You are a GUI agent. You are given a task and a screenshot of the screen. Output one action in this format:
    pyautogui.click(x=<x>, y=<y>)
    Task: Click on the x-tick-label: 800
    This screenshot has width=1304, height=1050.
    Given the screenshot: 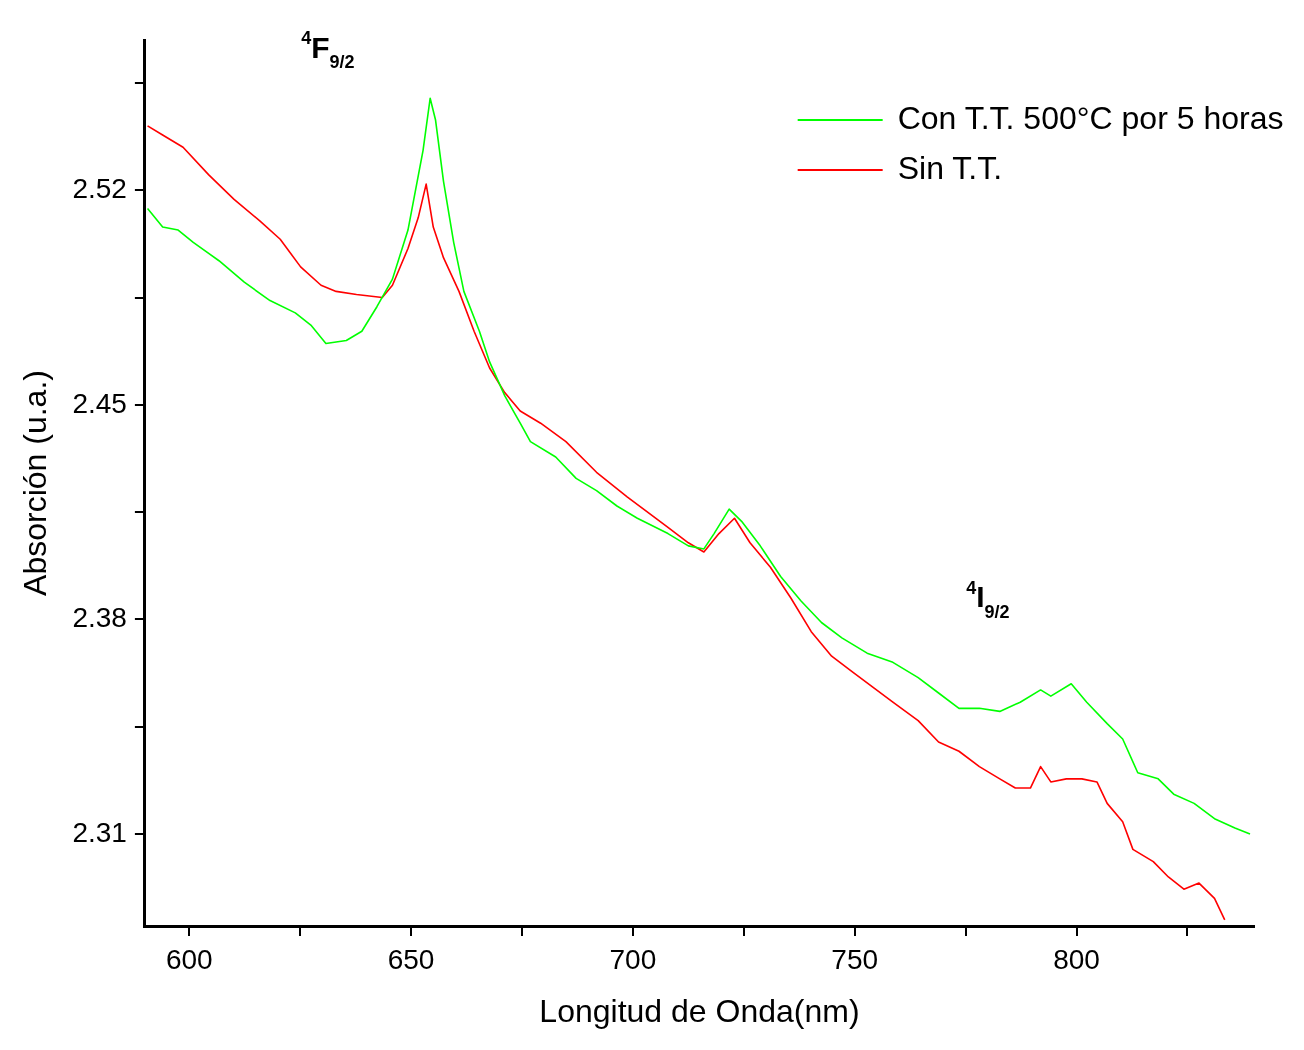 What is the action you would take?
    pyautogui.click(x=1076, y=959)
    